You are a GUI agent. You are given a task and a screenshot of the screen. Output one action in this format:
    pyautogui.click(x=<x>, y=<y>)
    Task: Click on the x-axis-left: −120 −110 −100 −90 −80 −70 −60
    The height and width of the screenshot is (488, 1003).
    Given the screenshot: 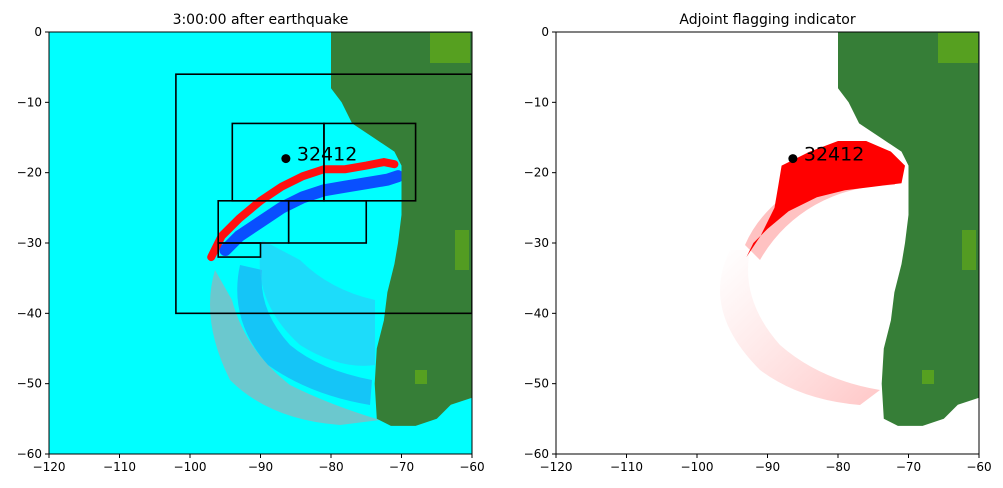 What is the action you would take?
    pyautogui.click(x=259, y=464)
    